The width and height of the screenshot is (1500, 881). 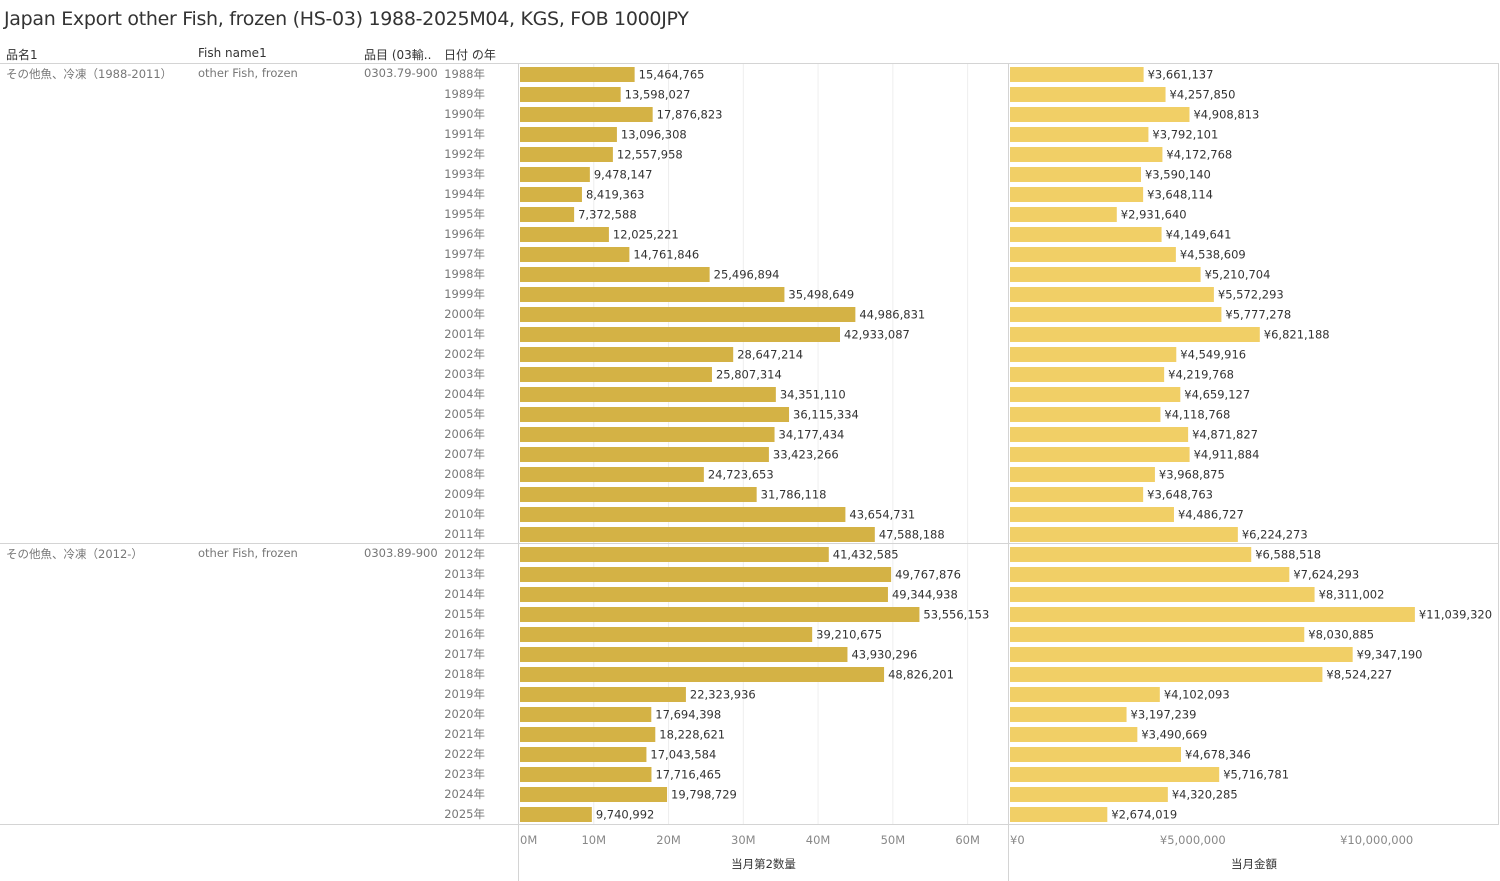 What do you see at coordinates (1251, 295) in the screenshot?
I see `value-bar-label: ¥5,572,293` at bounding box center [1251, 295].